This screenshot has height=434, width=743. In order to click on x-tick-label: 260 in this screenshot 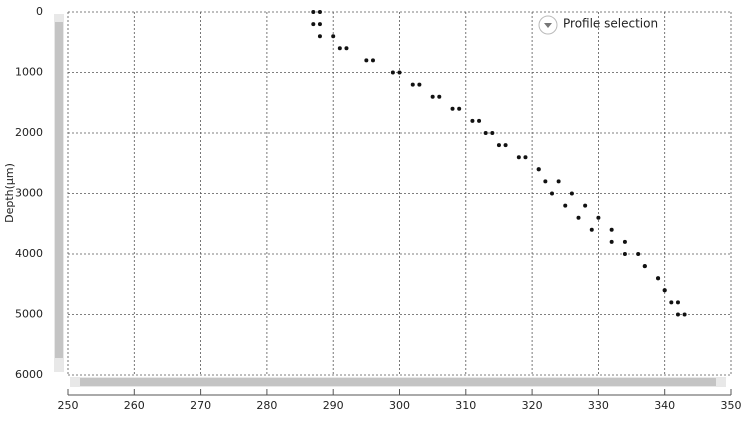, I will do `click(134, 405)`.